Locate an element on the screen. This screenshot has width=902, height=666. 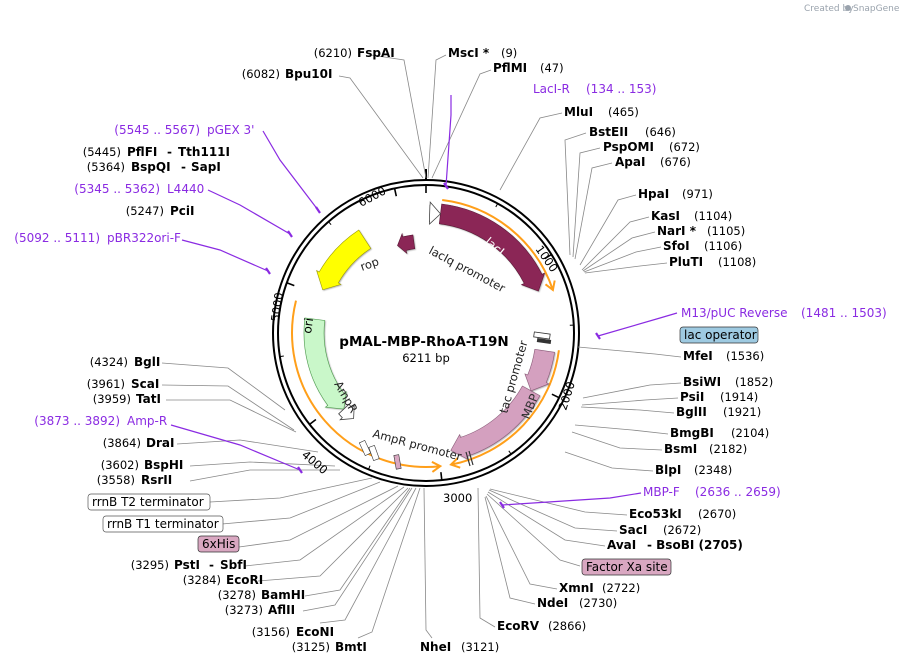
primer-MBP-F: MBP-F is located at coordinates (661, 492).